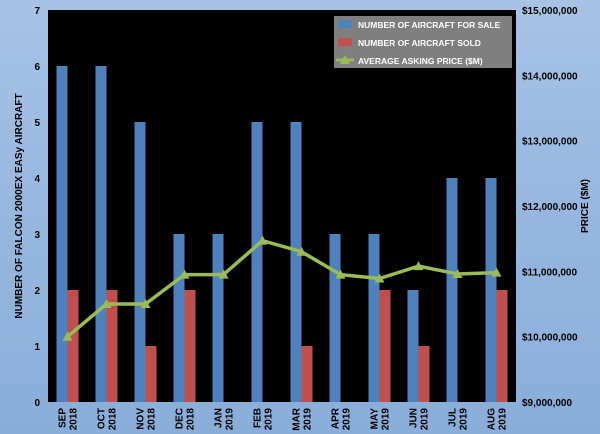  Describe the element at coordinates (37, 11) in the screenshot. I see `y-tick-label: 7` at that location.